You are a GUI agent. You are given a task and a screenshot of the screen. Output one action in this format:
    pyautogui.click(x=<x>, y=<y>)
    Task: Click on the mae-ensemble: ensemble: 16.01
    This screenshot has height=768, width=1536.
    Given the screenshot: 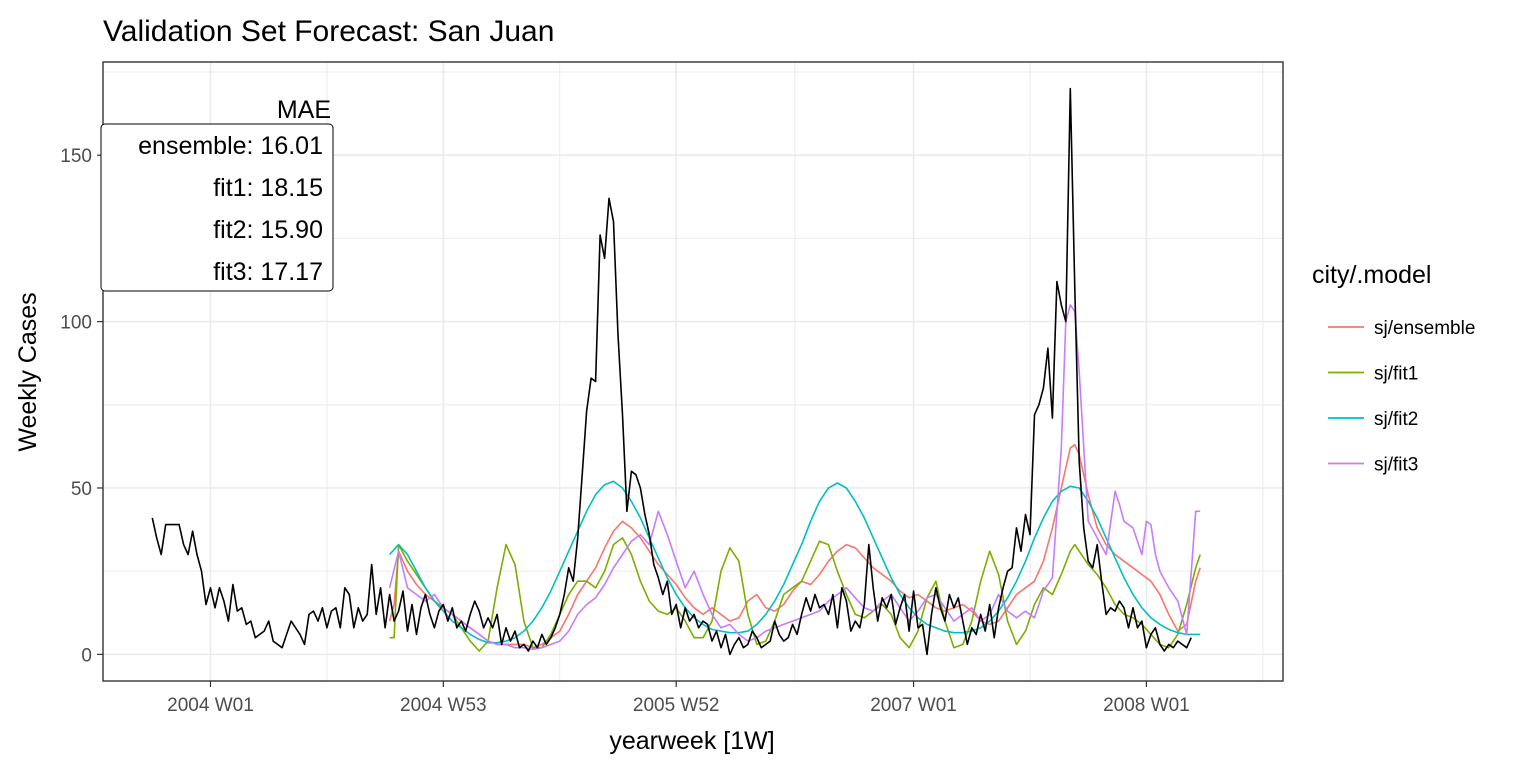 What is the action you would take?
    pyautogui.click(x=230, y=146)
    